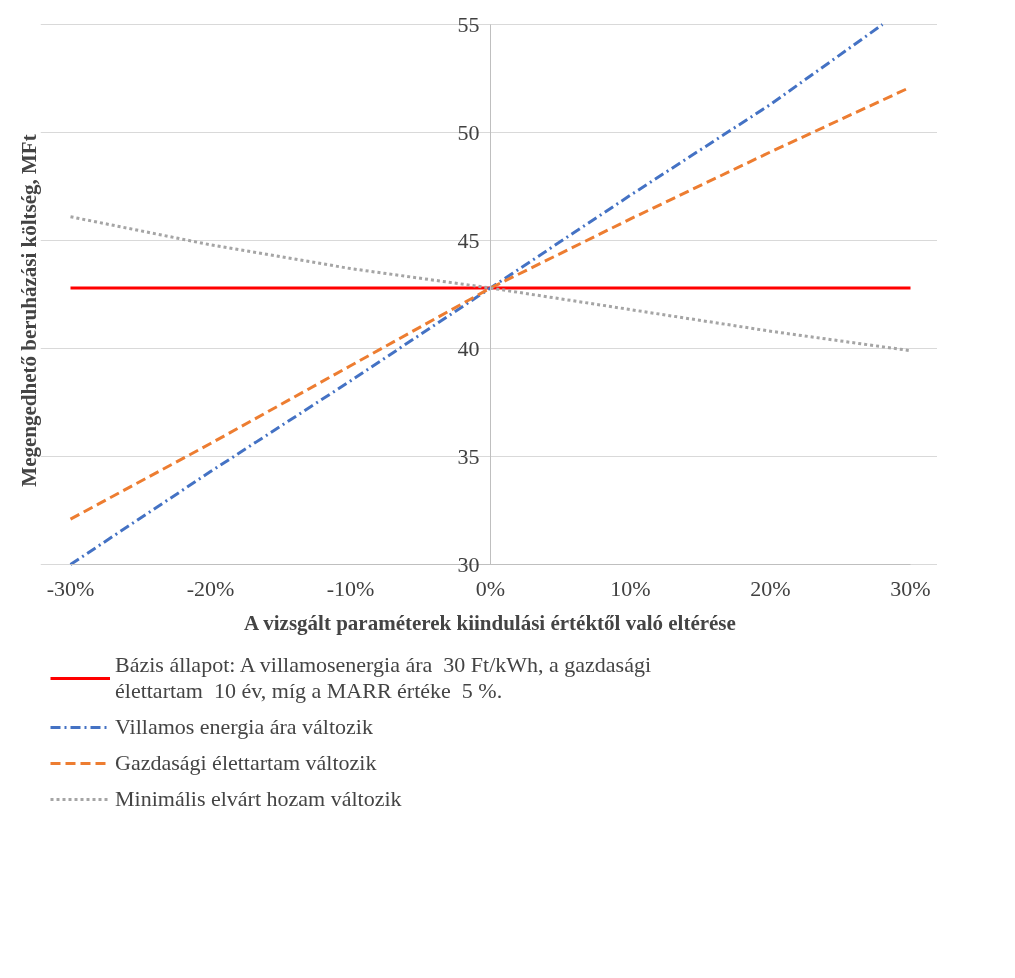 Image resolution: width=1015 pixels, height=978 pixels. I want to click on y-tick-label: 35, so click(468, 456).